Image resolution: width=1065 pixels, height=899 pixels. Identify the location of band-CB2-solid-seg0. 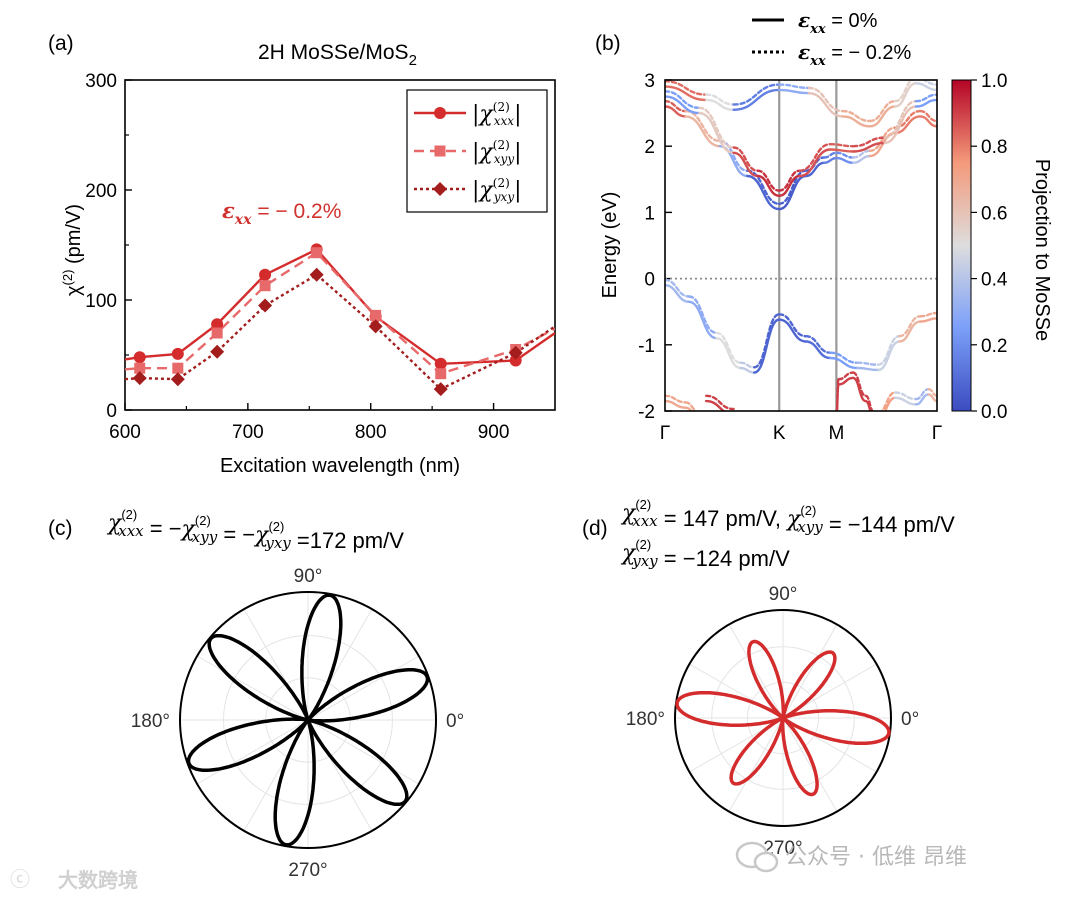
(683, 105).